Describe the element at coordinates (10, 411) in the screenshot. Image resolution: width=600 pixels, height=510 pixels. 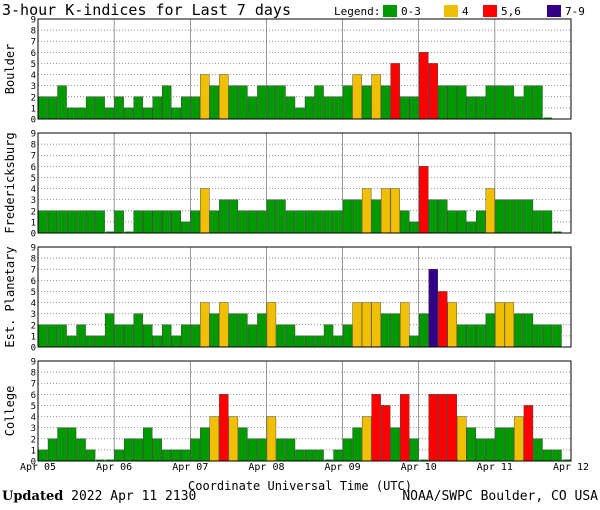
I see `panel-label-college: College` at that location.